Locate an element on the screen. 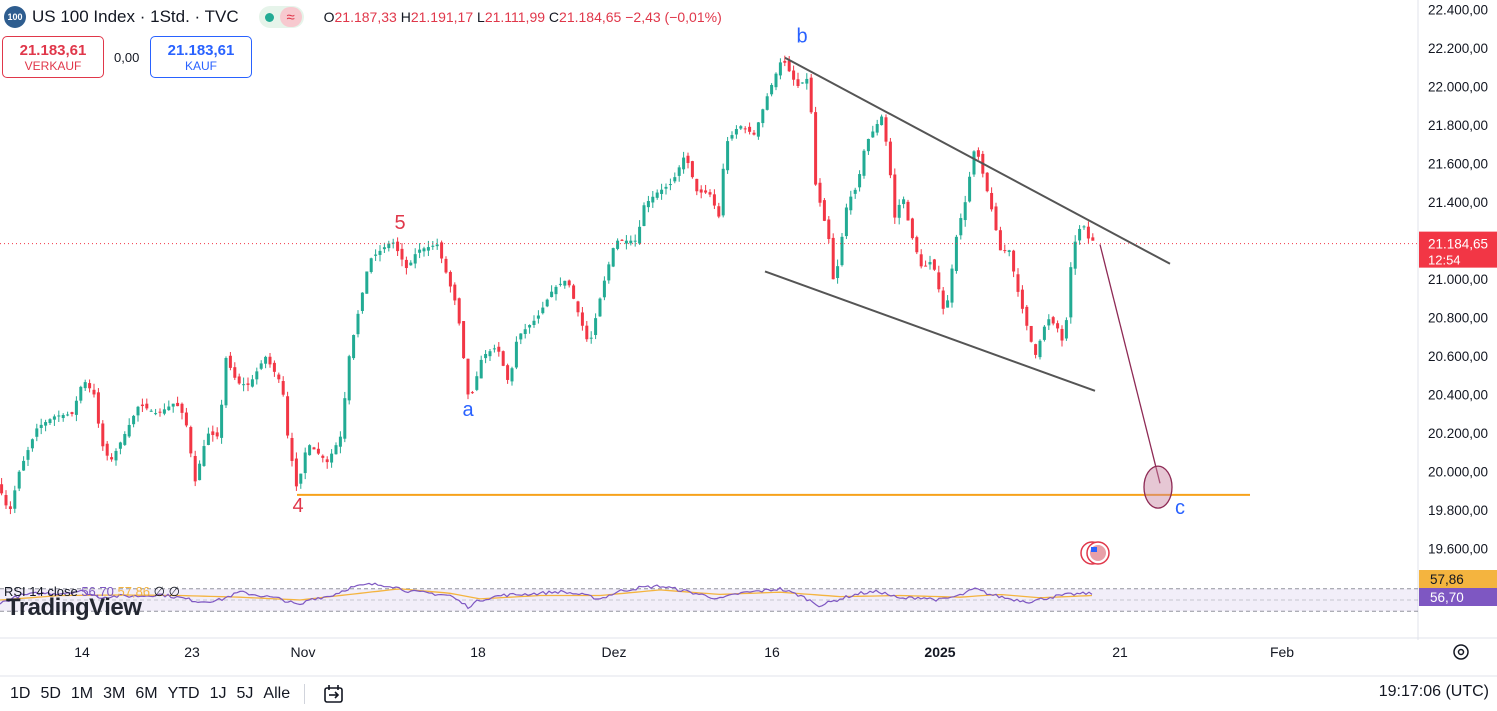 The width and height of the screenshot is (1497, 711). wave-label: 4 is located at coordinates (297, 506).